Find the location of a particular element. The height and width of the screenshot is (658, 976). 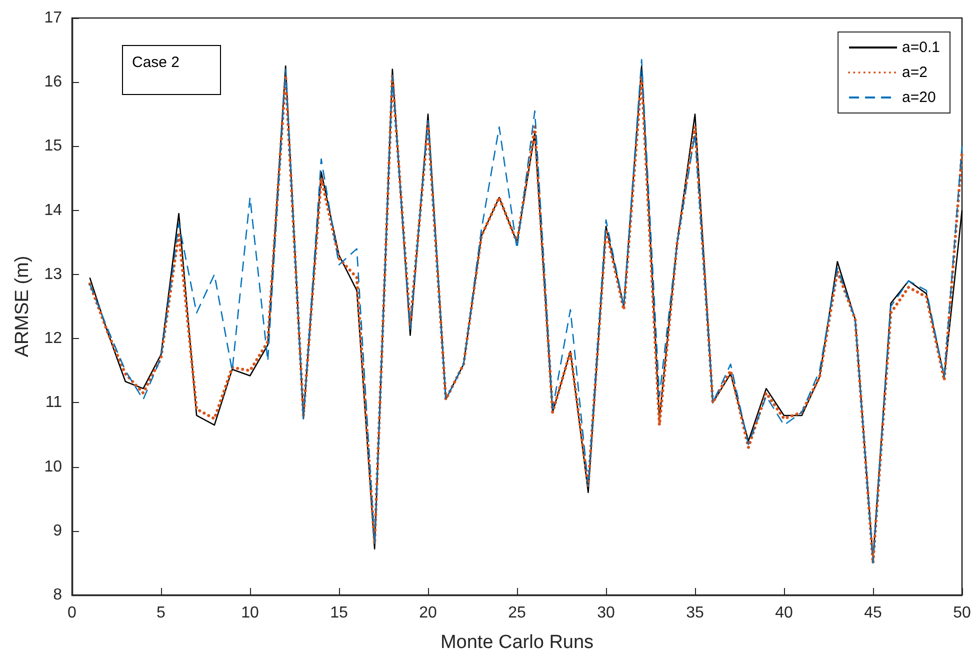

y-axis-title: ARMSE (m) is located at coordinates (22, 307).